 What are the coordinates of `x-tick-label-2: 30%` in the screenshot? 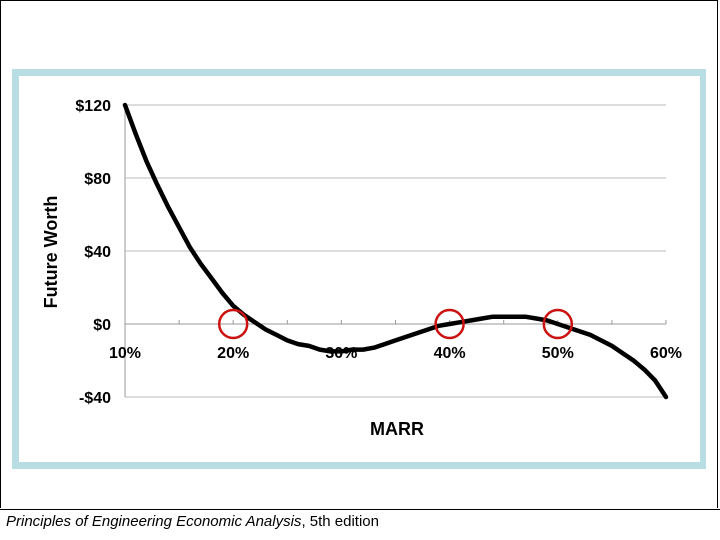 It's located at (341, 353).